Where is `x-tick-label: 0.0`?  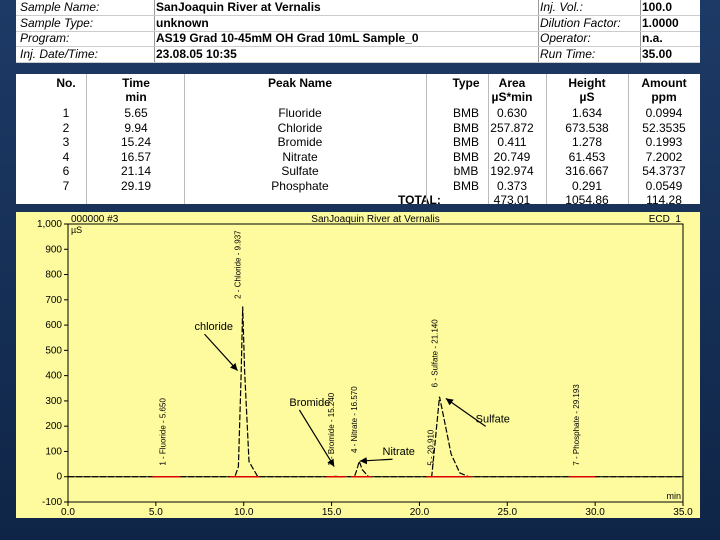
x-tick-label: 0.0 is located at coordinates (68, 512).